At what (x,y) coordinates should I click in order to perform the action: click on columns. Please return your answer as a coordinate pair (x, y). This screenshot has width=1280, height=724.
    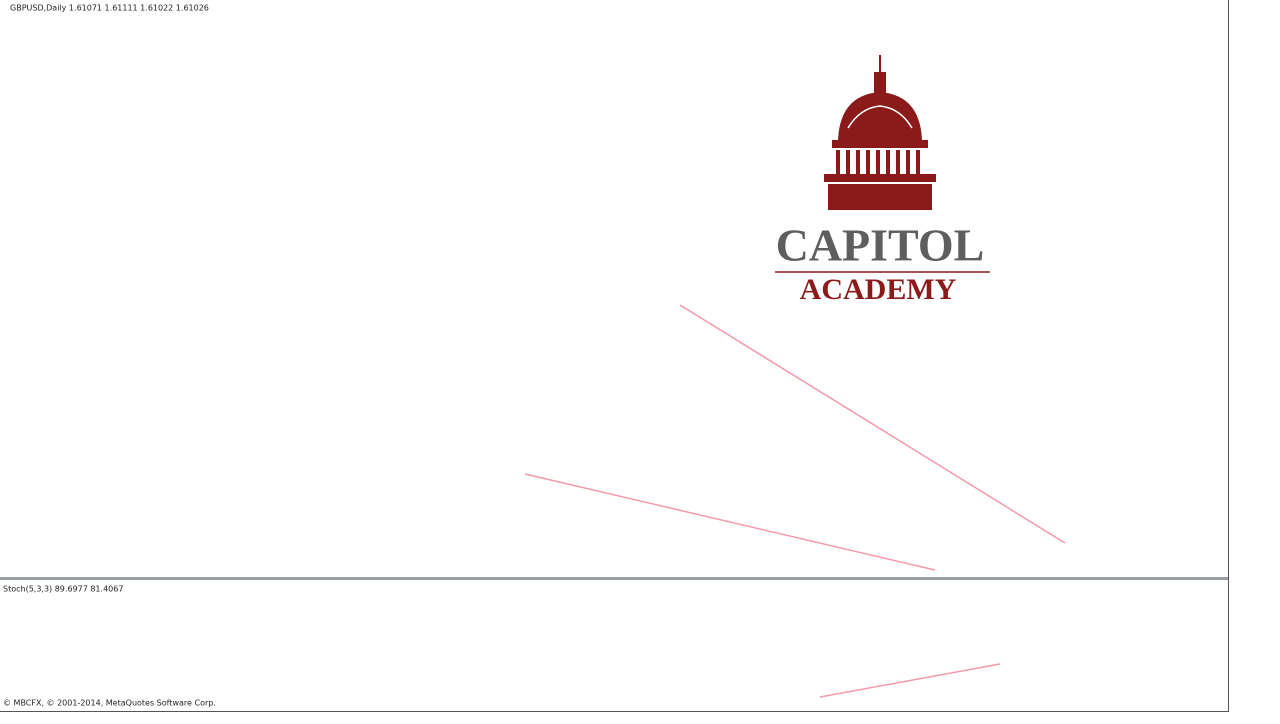
    Looking at the image, I should click on (878, 162).